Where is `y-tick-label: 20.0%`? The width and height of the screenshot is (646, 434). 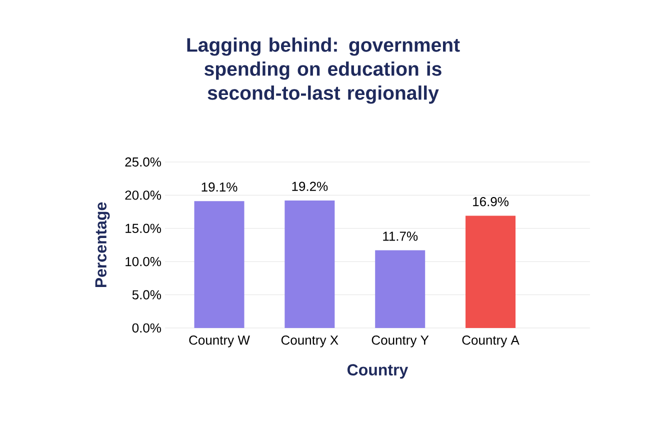
y-tick-label: 20.0% is located at coordinates (143, 195).